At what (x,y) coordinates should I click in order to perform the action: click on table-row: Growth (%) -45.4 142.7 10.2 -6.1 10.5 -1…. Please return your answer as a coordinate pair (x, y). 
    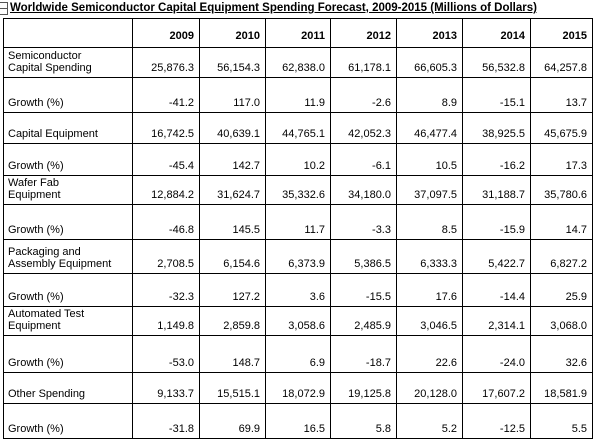
    Looking at the image, I should click on (298, 159).